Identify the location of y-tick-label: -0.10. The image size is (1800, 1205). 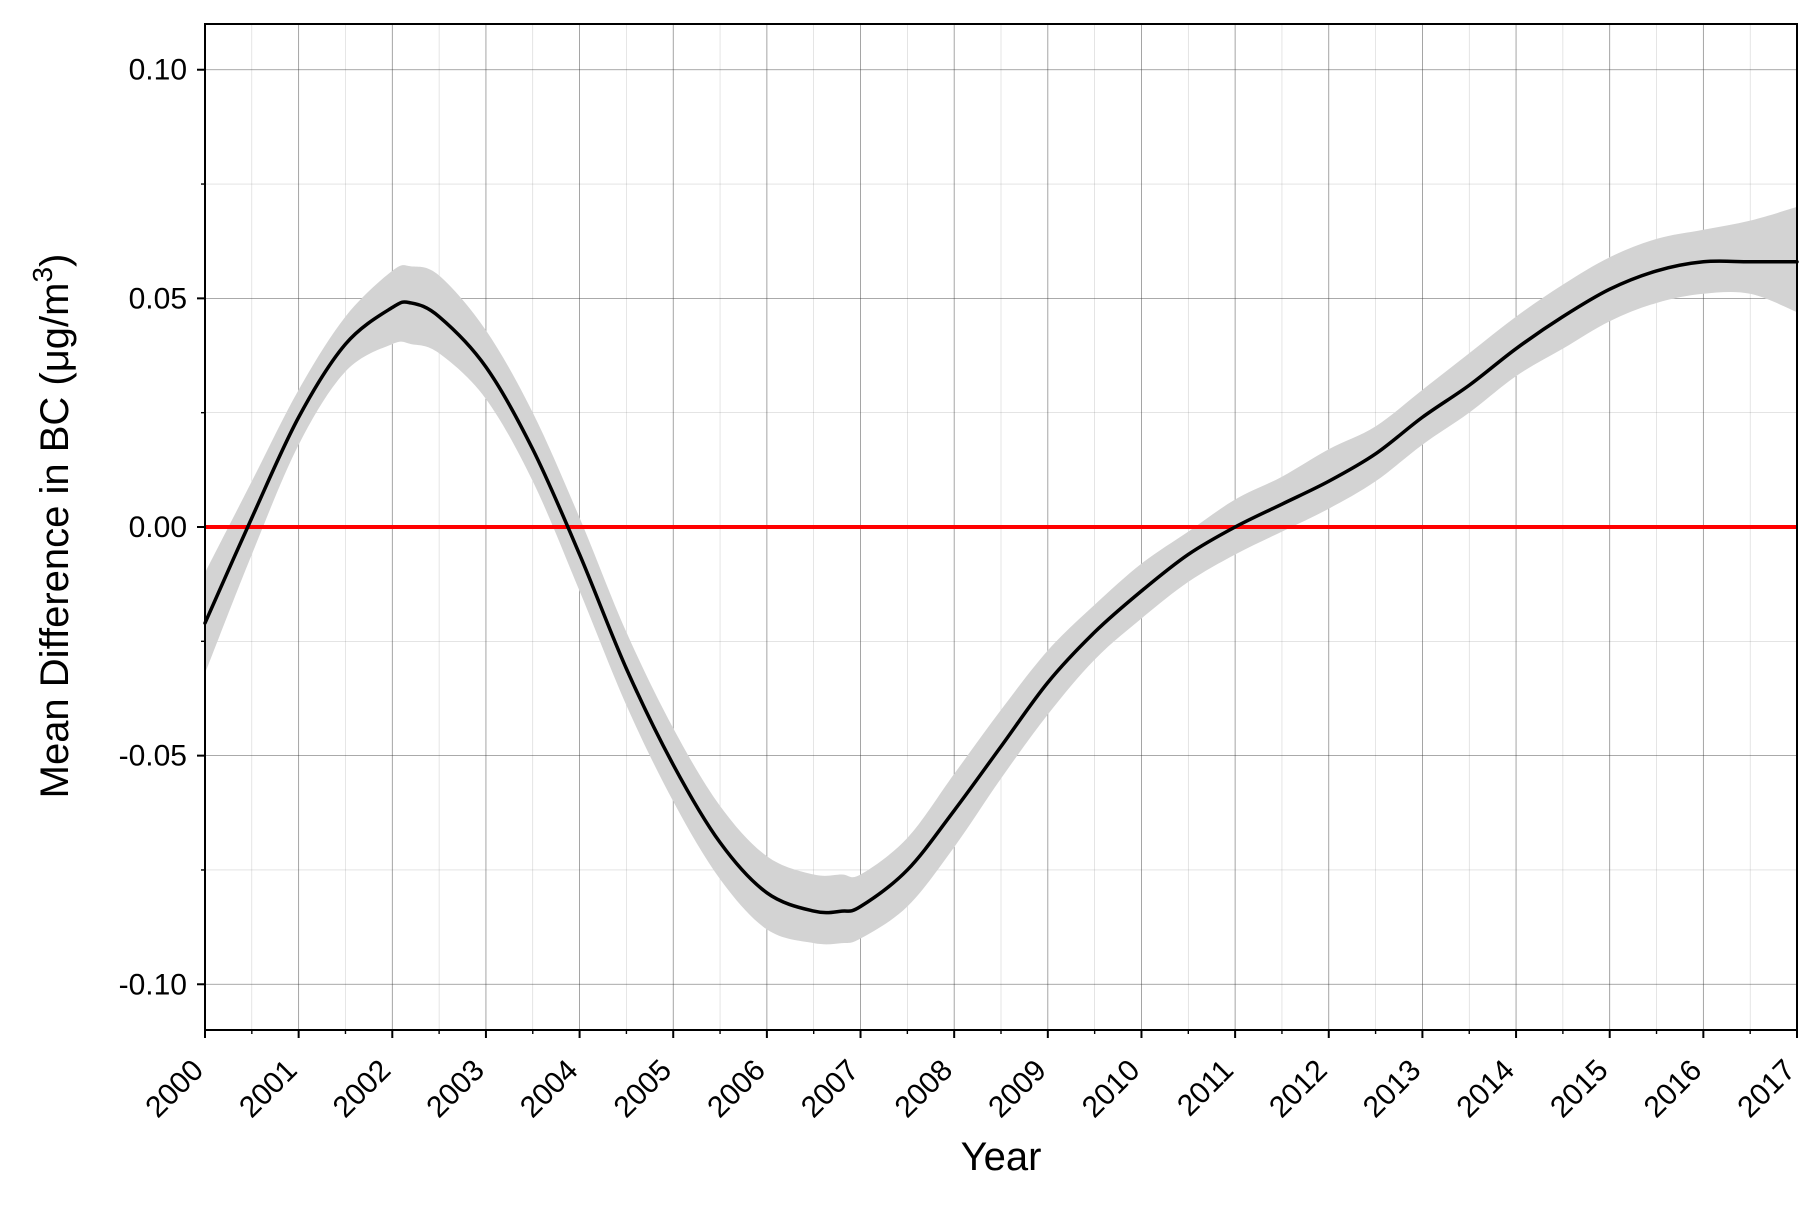
(153, 984).